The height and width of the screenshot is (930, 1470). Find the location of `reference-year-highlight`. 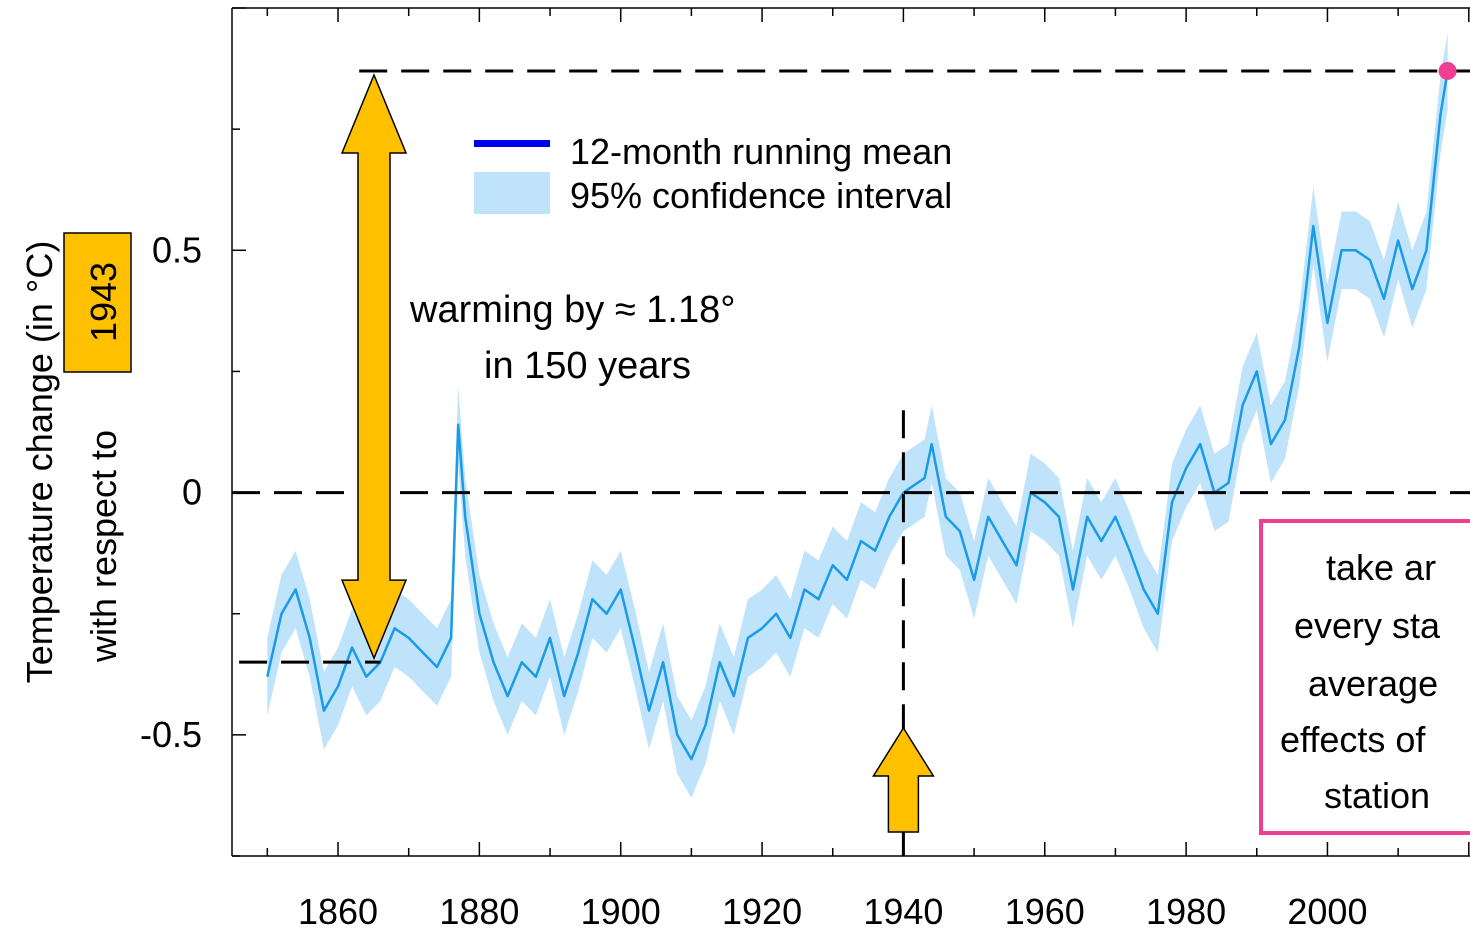

reference-year-highlight is located at coordinates (97, 302).